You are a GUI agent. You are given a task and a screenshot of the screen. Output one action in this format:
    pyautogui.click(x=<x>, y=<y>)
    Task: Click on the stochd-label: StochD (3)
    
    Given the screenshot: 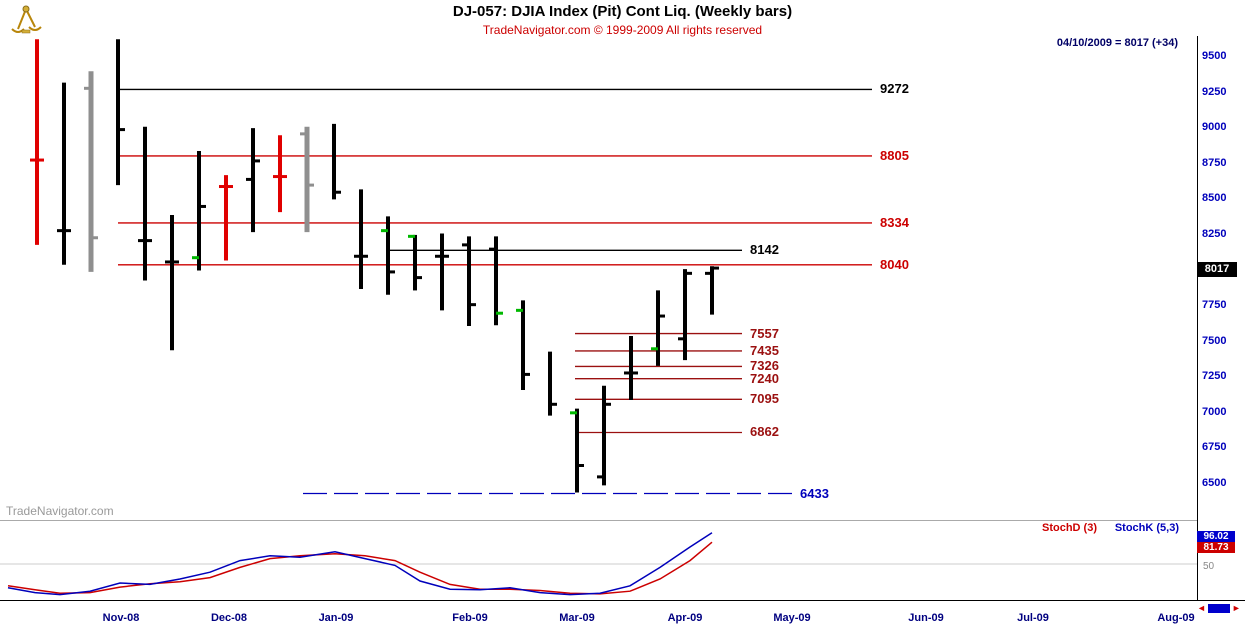 What is the action you would take?
    pyautogui.click(x=1069, y=528)
    